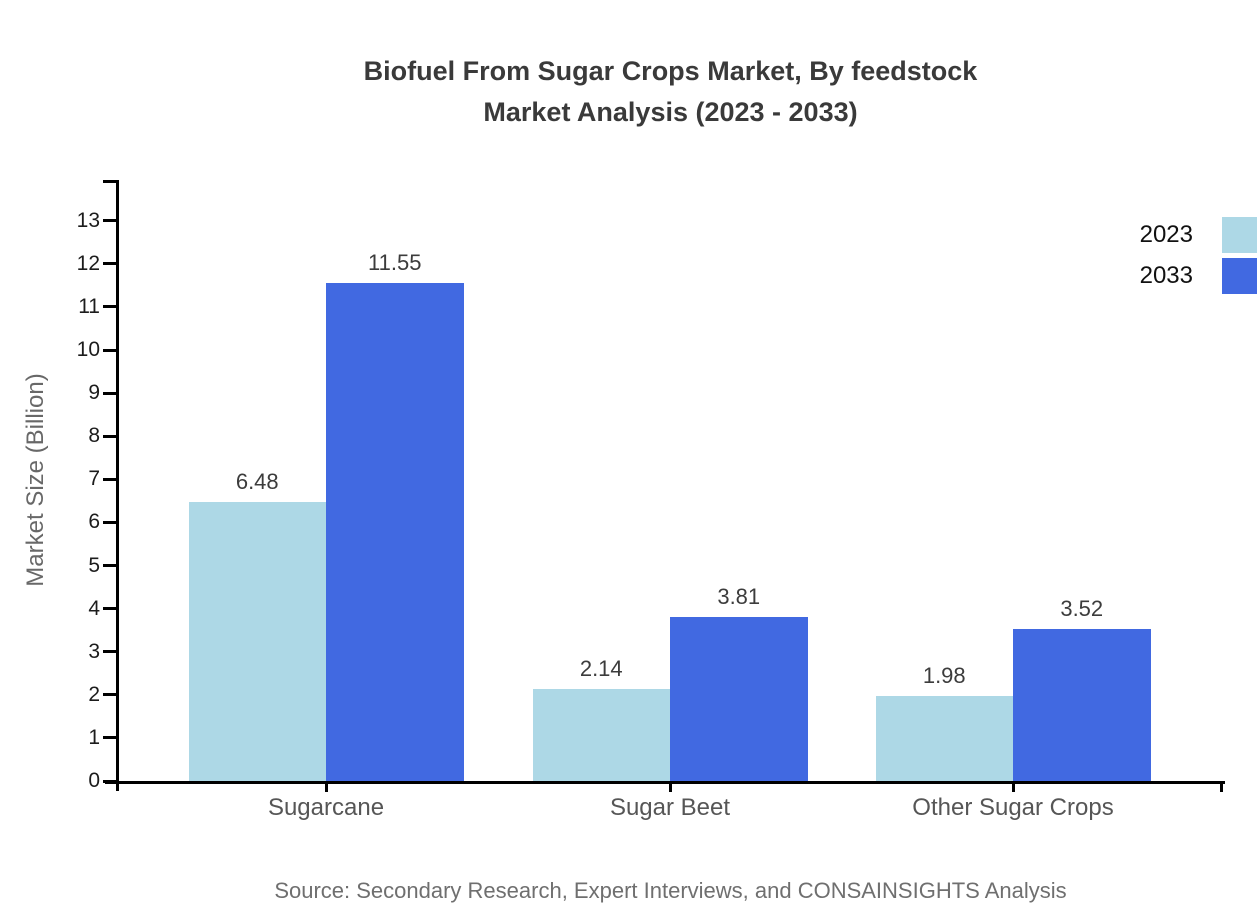 This screenshot has height=920, width=1260. I want to click on y-tick-label: 11, so click(89, 306).